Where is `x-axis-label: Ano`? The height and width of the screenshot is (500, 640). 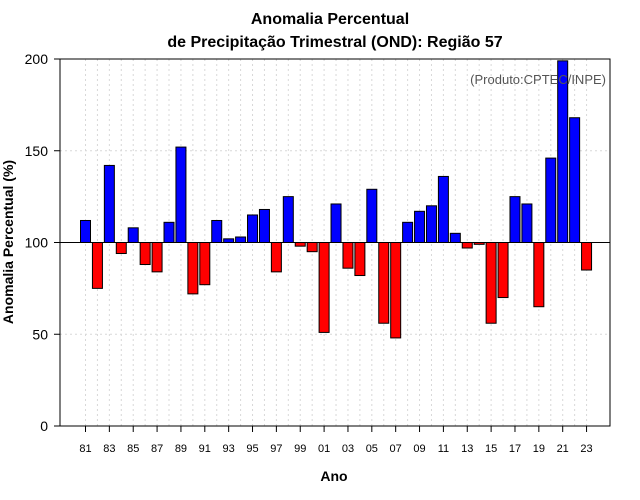
x-axis-label: Ano is located at coordinates (333, 476).